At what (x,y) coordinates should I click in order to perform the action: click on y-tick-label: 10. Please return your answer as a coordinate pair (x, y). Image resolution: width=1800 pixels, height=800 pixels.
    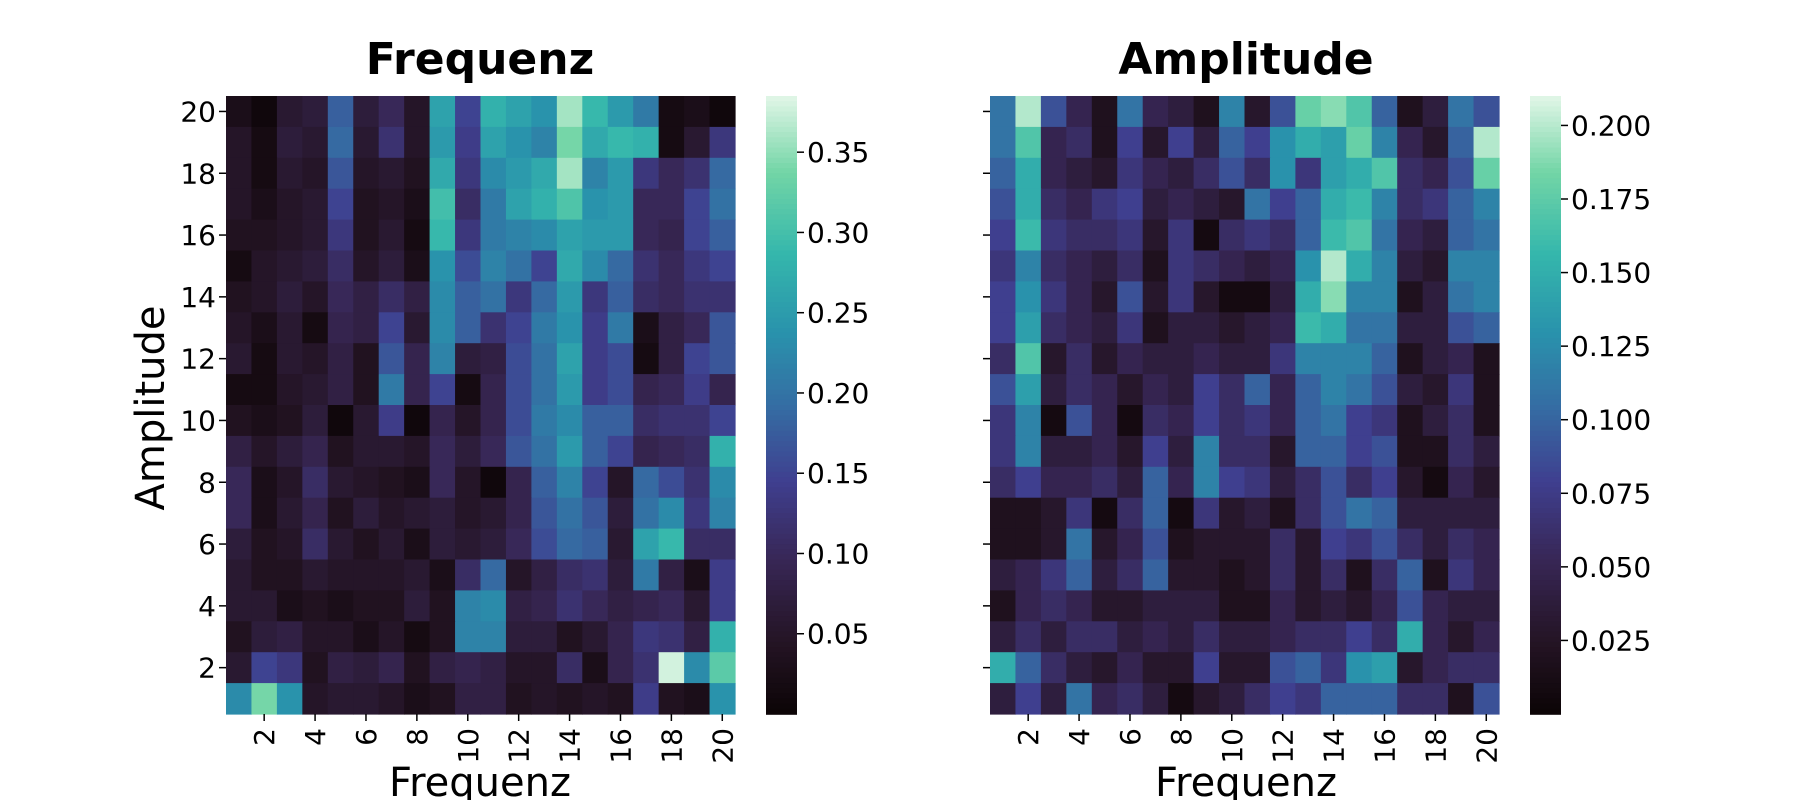
    Looking at the image, I should click on (198, 420).